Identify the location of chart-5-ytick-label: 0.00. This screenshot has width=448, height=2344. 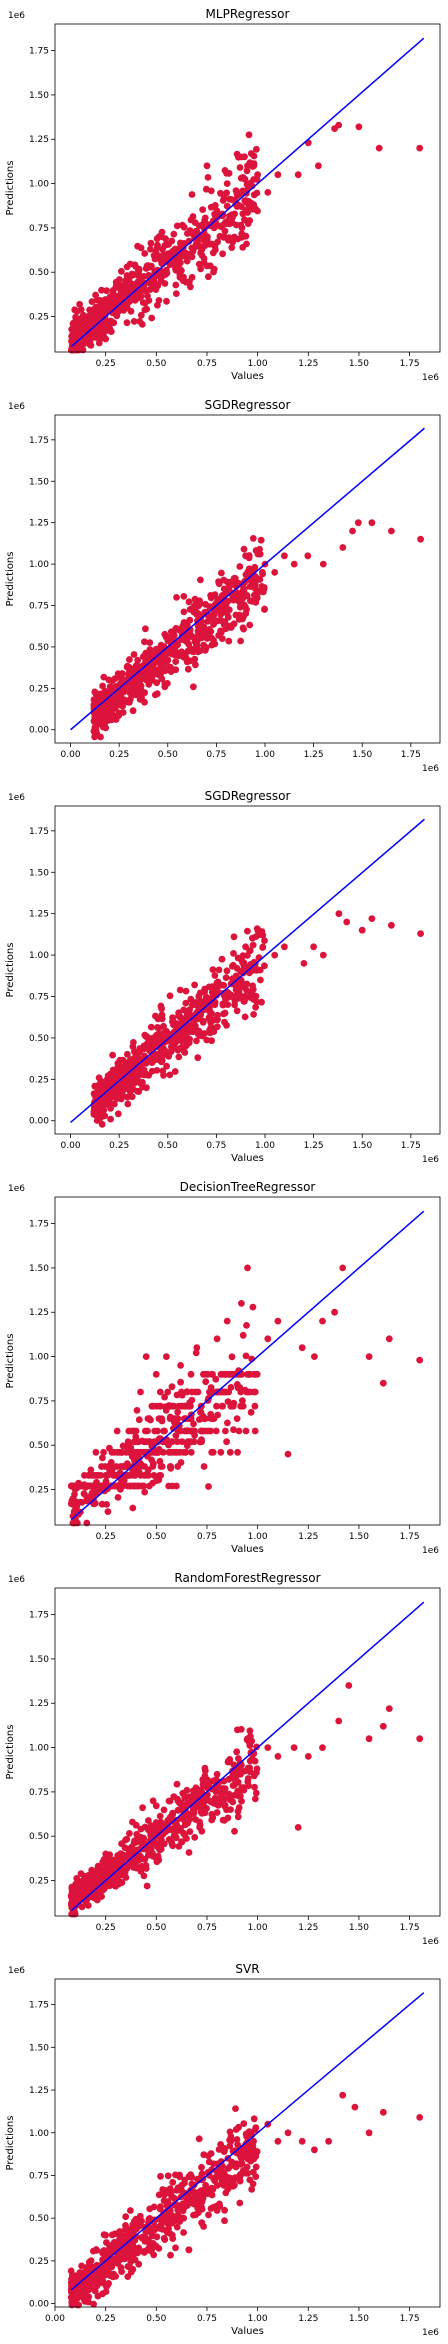
(39, 2305).